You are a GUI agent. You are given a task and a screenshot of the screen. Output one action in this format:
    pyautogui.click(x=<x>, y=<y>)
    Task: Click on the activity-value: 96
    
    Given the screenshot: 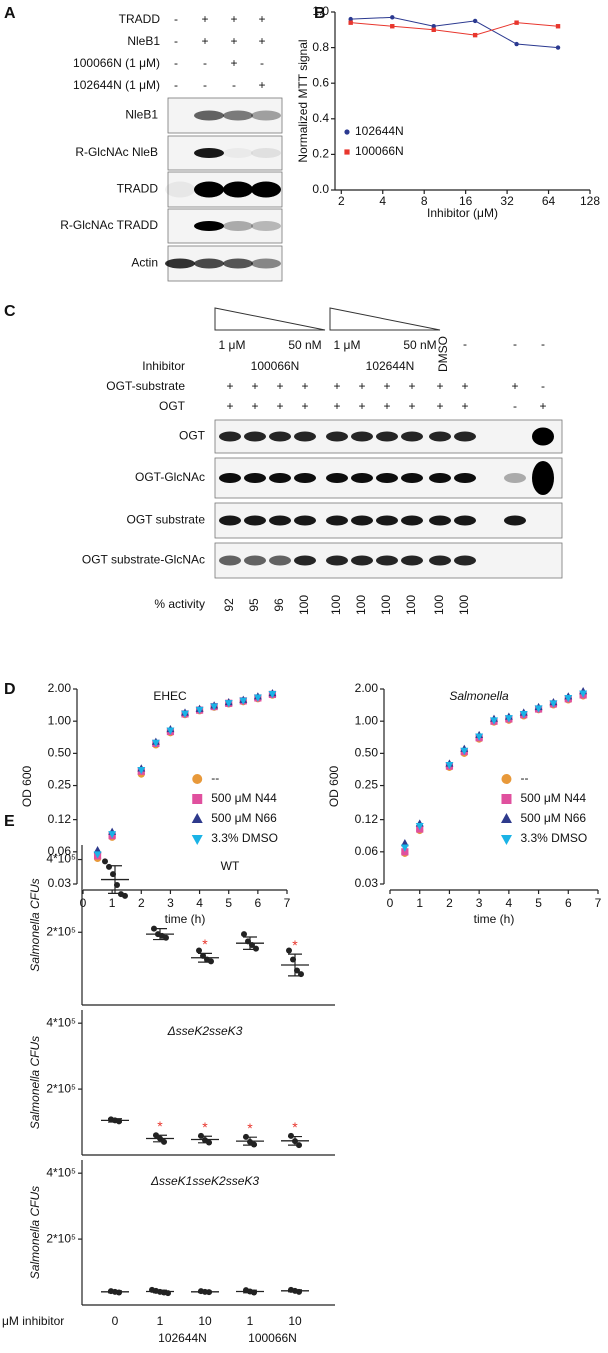 What is the action you would take?
    pyautogui.click(x=279, y=605)
    